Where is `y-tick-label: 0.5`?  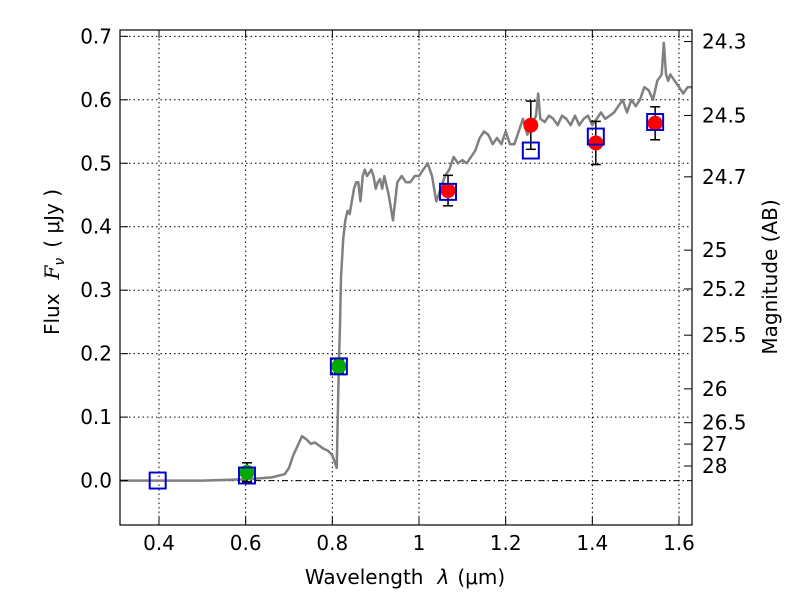 y-tick-label: 0.5 is located at coordinates (96, 163).